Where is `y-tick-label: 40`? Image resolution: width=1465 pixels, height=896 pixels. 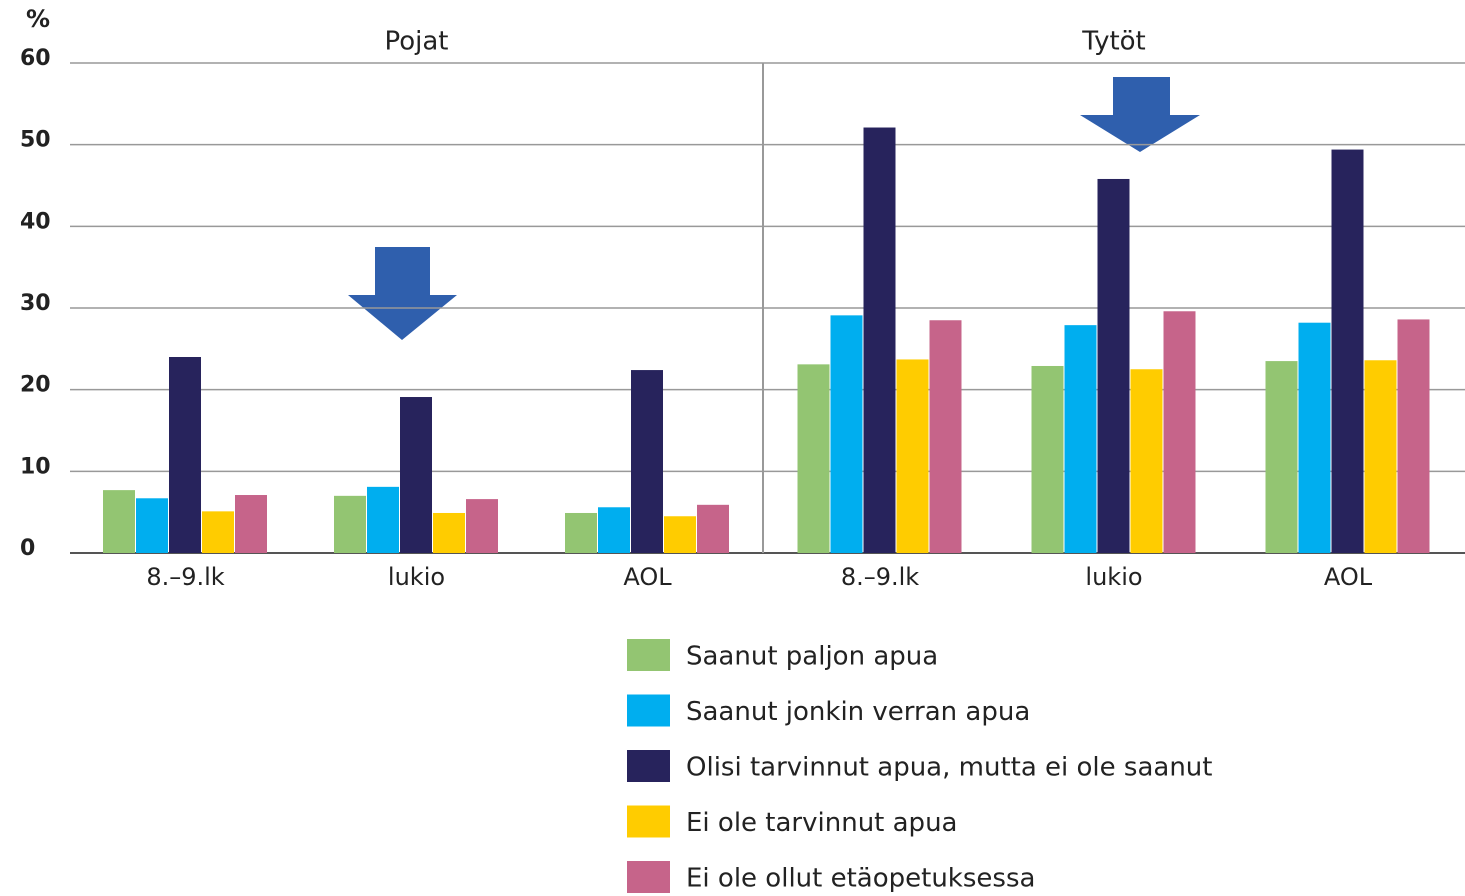
y-tick-label: 40 is located at coordinates (35, 221).